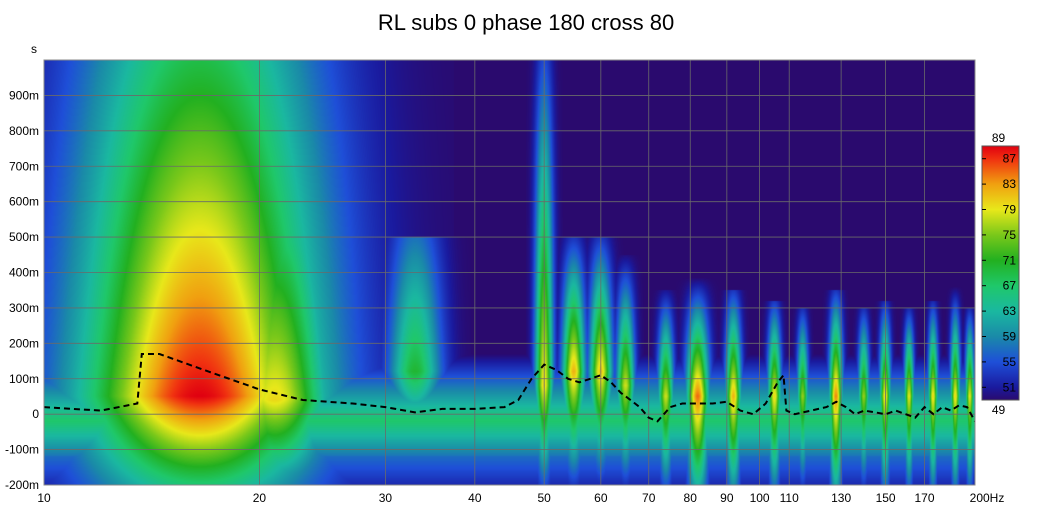 The width and height of the screenshot is (1052, 510). I want to click on colorbar-label: 89, so click(999, 138).